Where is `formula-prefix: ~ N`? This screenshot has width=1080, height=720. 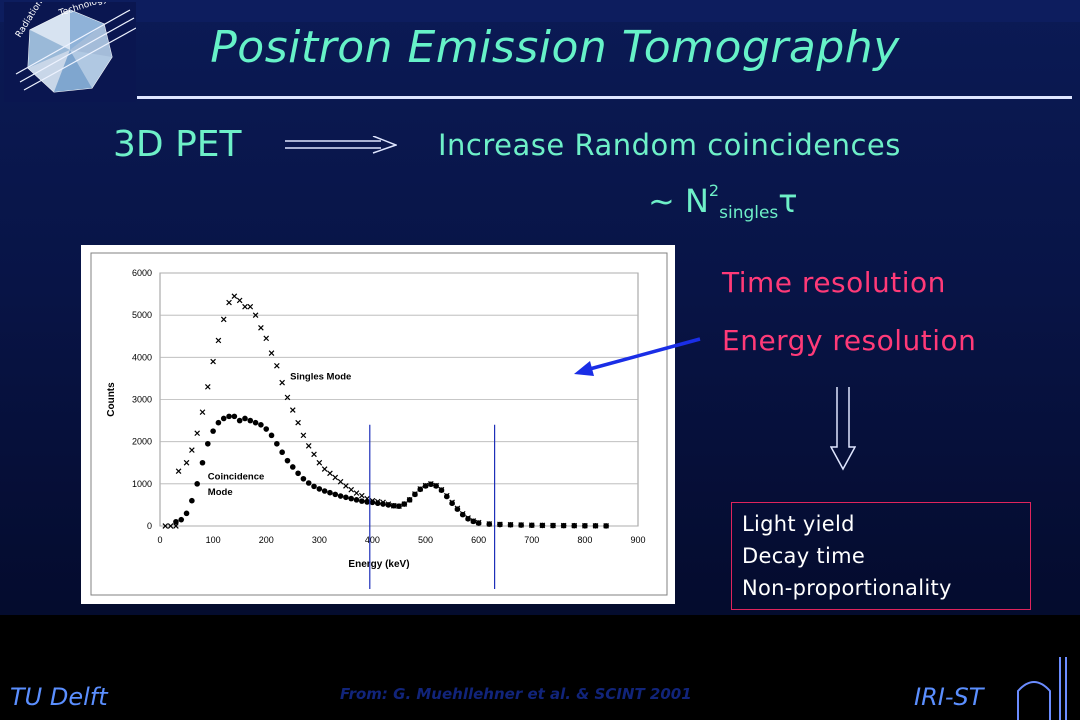
formula-prefix: ~ N is located at coordinates (678, 201).